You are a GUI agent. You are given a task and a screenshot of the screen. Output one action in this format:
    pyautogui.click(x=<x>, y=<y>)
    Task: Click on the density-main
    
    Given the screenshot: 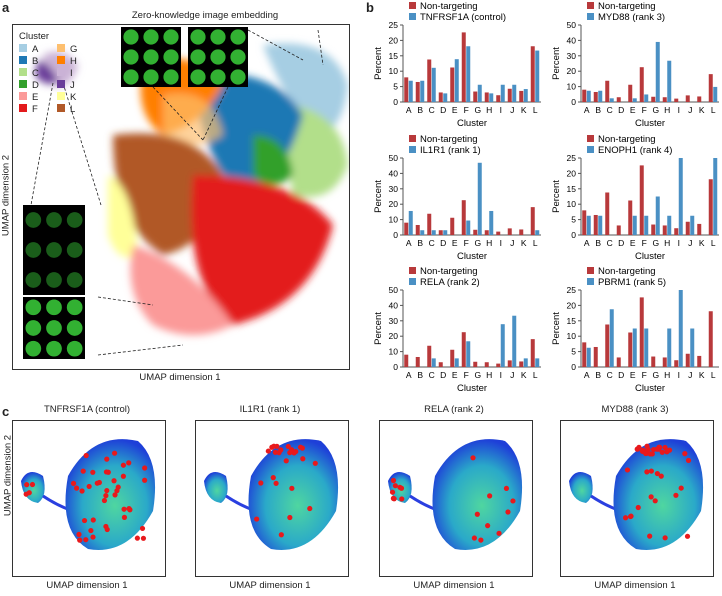 What is the action you would take?
    pyautogui.click(x=658, y=494)
    